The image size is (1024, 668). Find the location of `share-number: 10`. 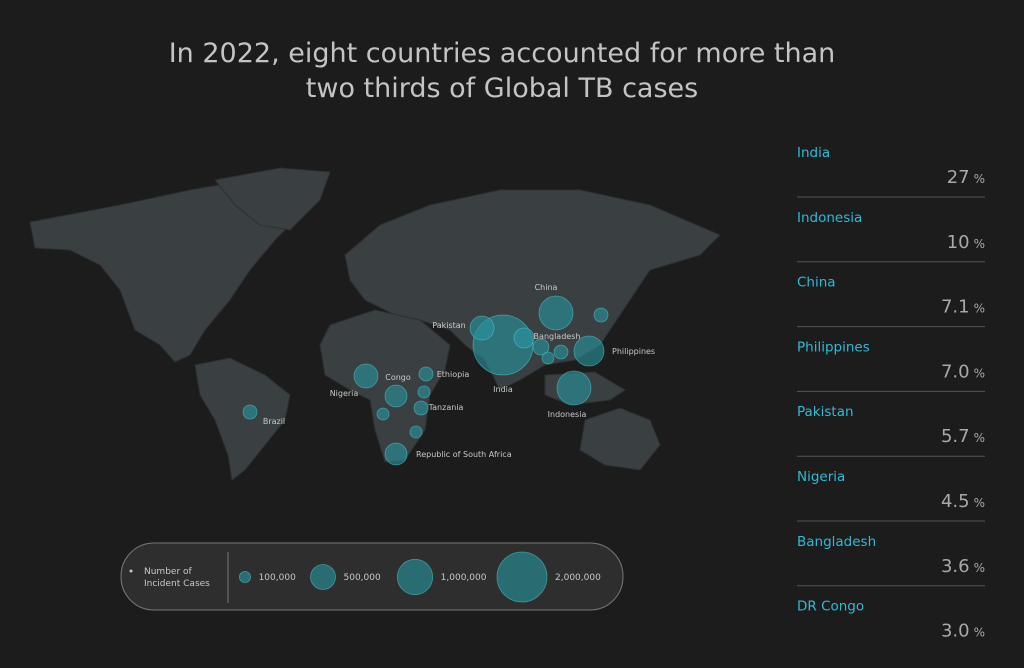

share-number: 10 is located at coordinates (958, 242).